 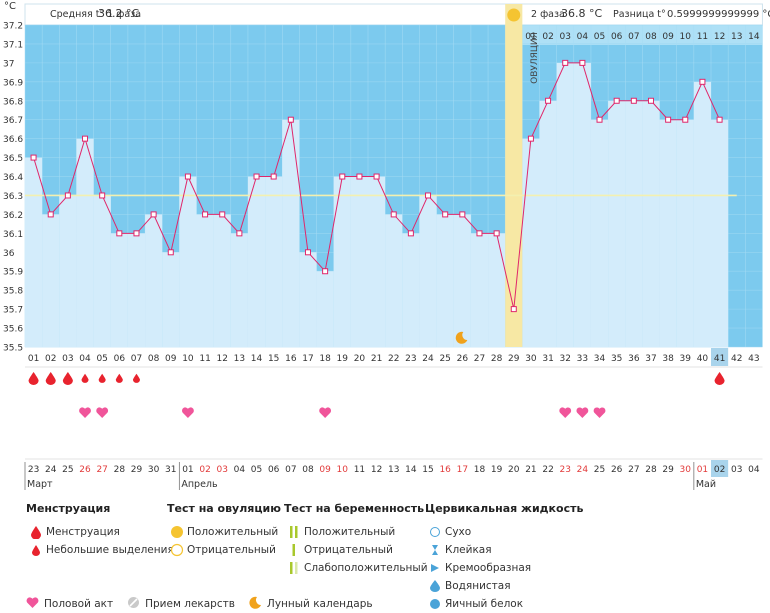 I want to click on legend-lunar: Лунный календарь, so click(x=319, y=604).